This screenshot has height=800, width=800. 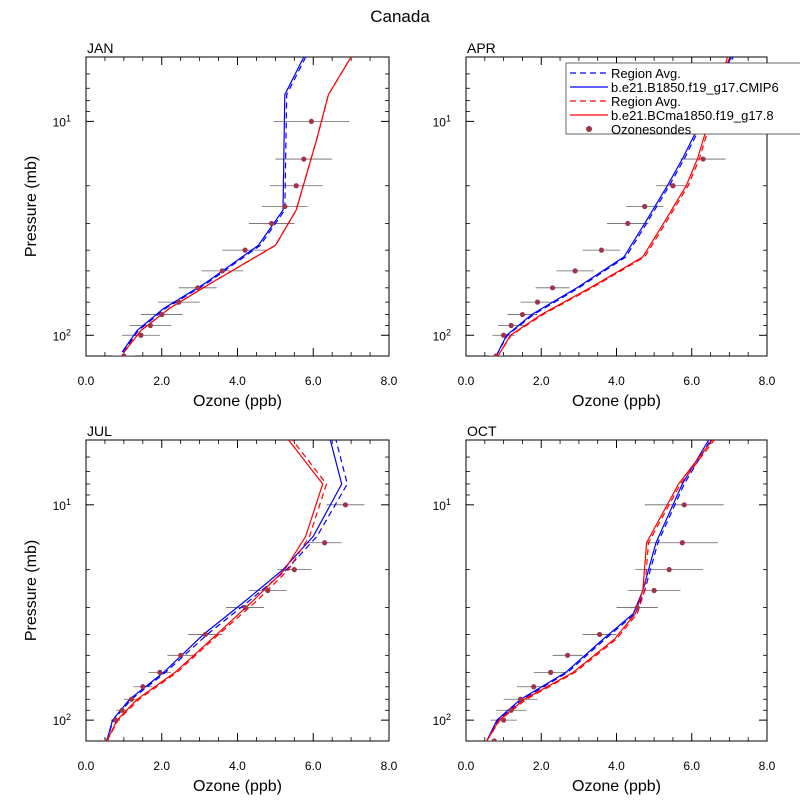 What do you see at coordinates (589, 129) in the screenshot?
I see `legend-swatch-ozonesondes` at bounding box center [589, 129].